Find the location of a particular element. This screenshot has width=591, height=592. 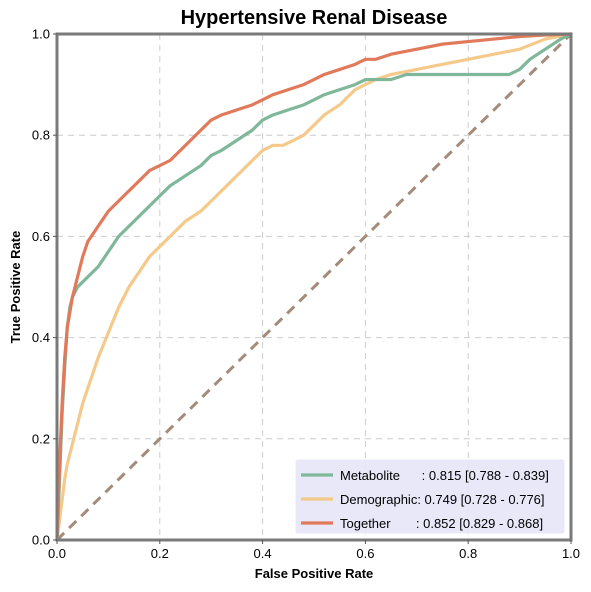

legend-box is located at coordinates (430, 496).